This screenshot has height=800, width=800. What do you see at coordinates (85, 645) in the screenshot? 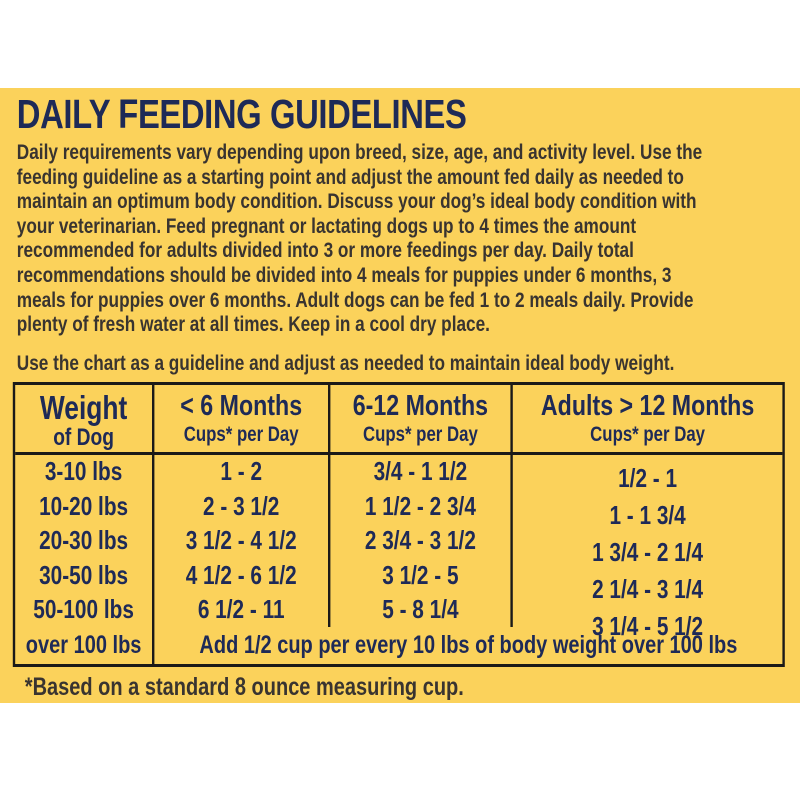
I see `footer-weight-cell: over 100 lbs` at bounding box center [85, 645].